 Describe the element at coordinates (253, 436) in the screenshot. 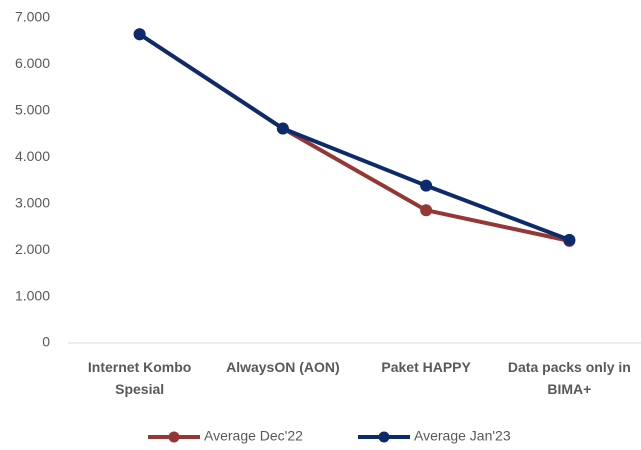

I see `legend-label: Average Dec'22` at that location.